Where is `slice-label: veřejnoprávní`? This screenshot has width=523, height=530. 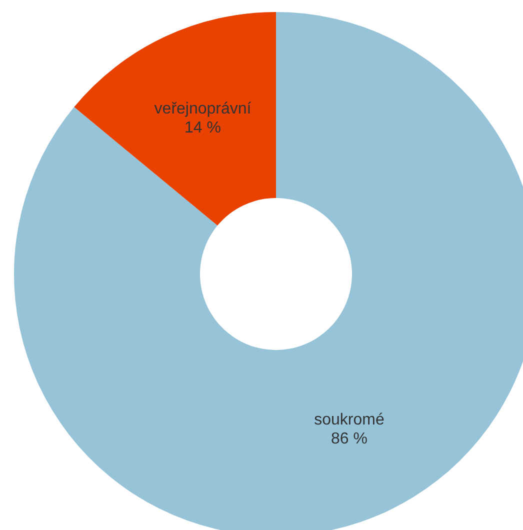 slice-label: veřejnoprávní is located at coordinates (203, 109).